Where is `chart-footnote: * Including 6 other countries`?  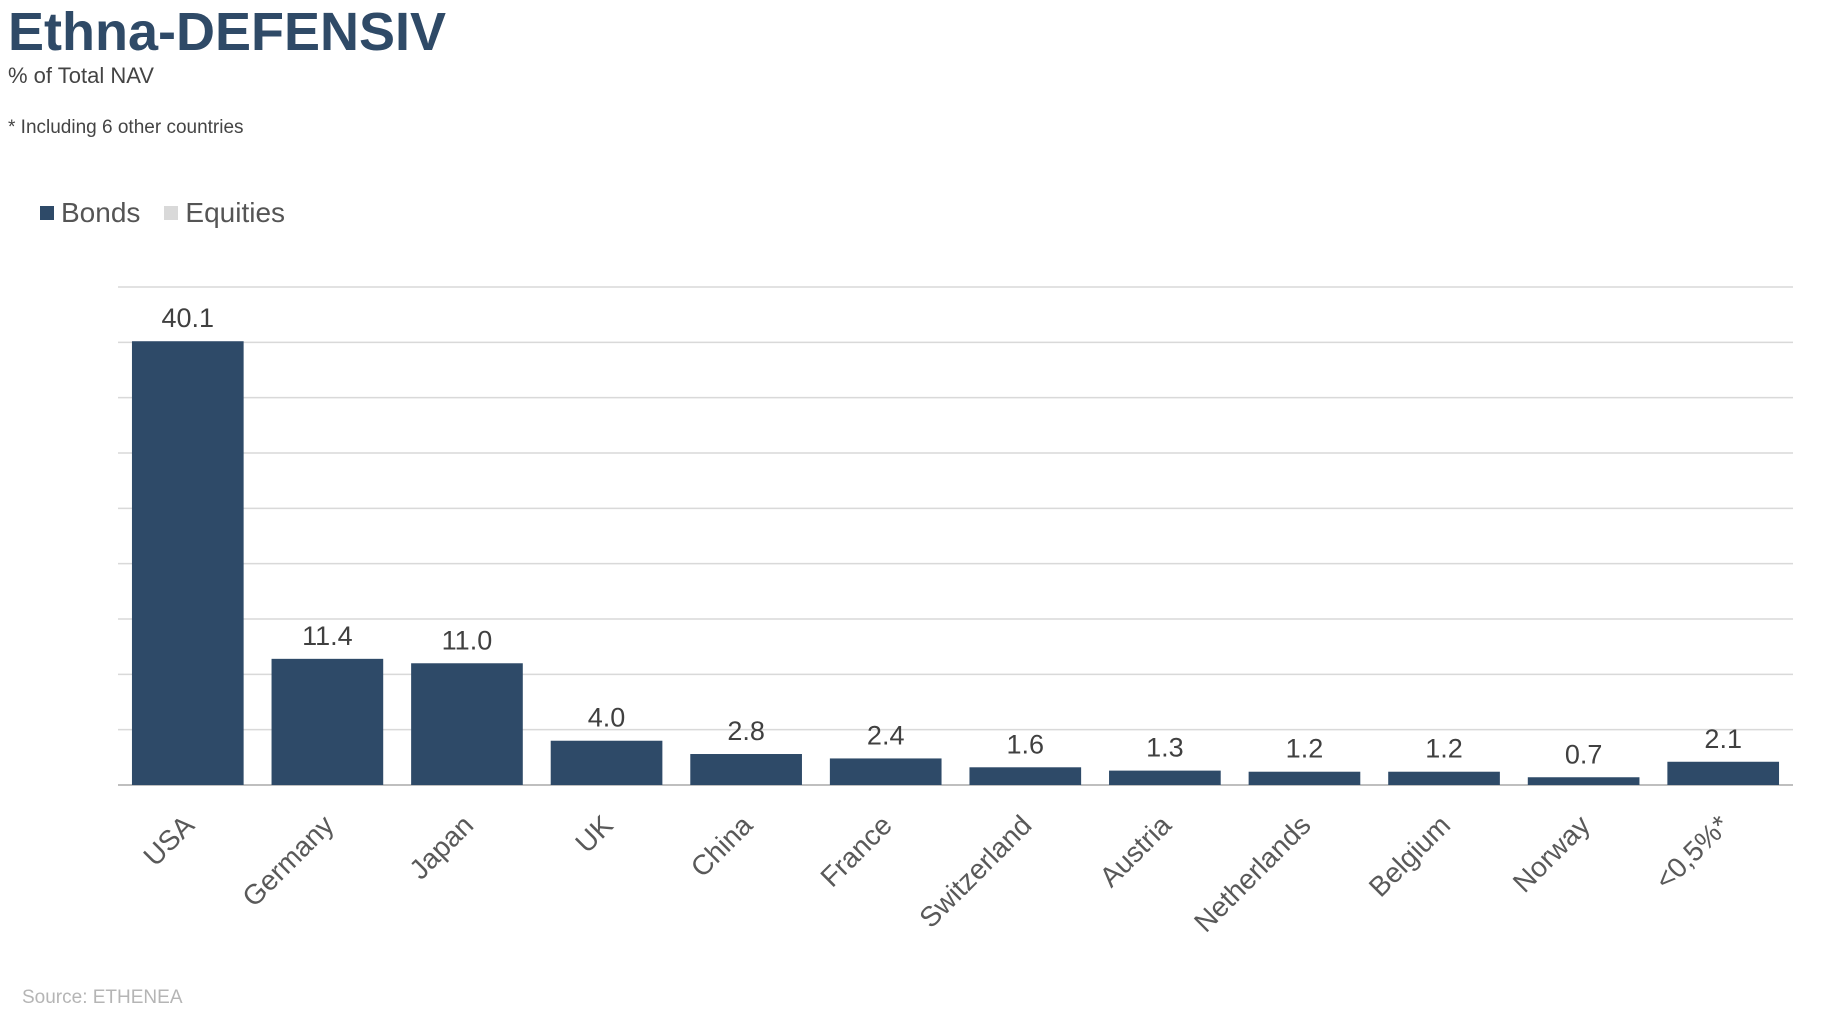 chart-footnote: * Including 6 other countries is located at coordinates (126, 127).